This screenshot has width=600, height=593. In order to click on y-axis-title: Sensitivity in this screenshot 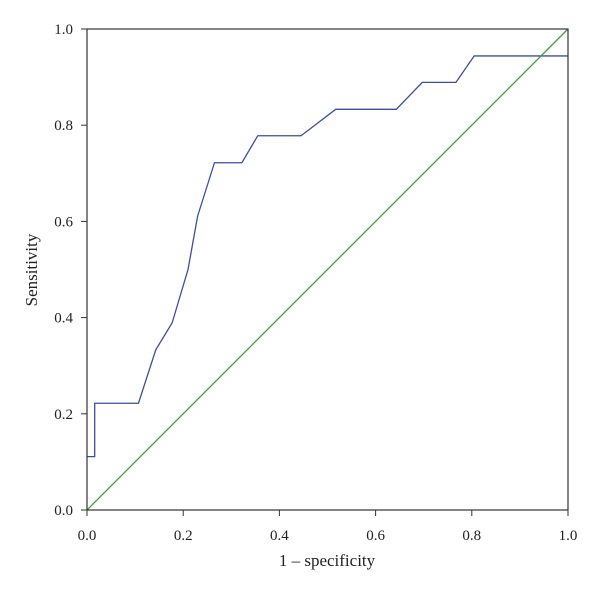, I will do `click(31, 269)`.